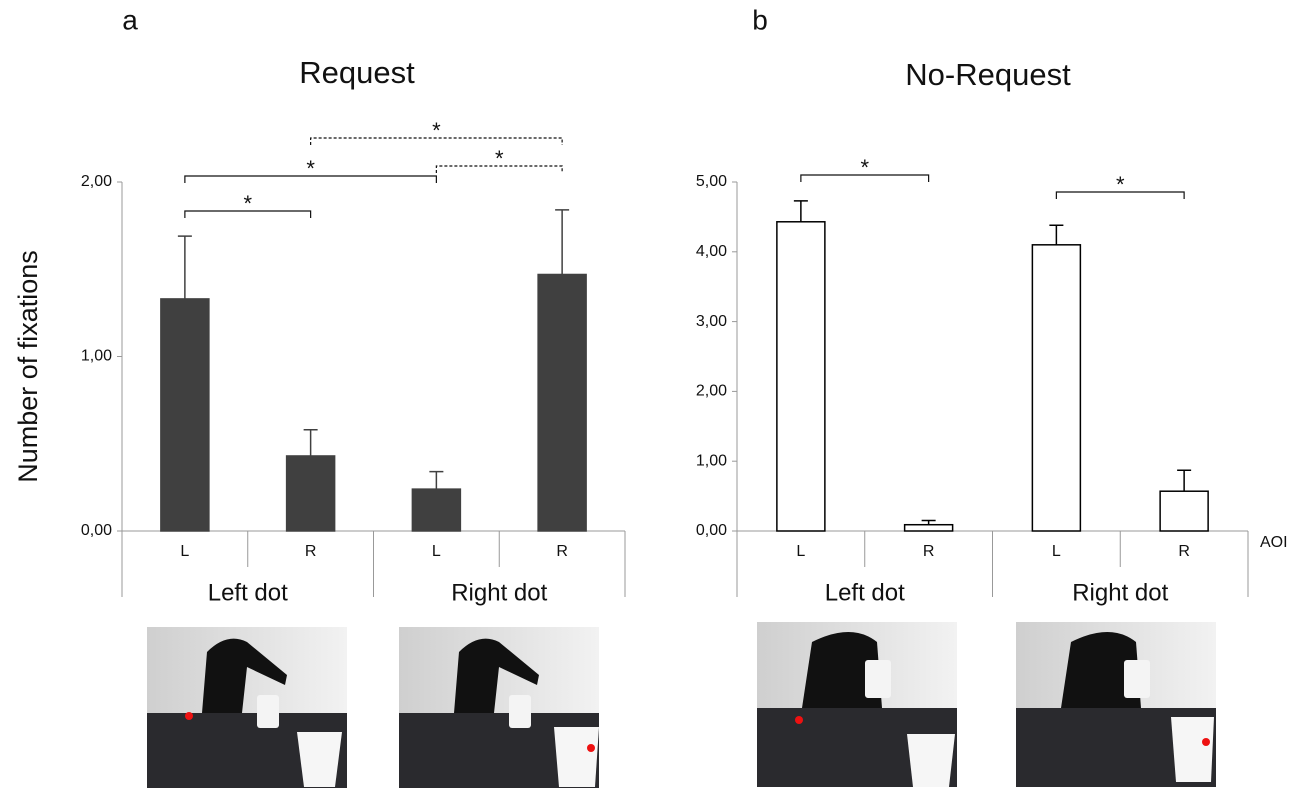 This screenshot has height=788, width=1305. I want to click on chart-title: No-Request, so click(988, 74).